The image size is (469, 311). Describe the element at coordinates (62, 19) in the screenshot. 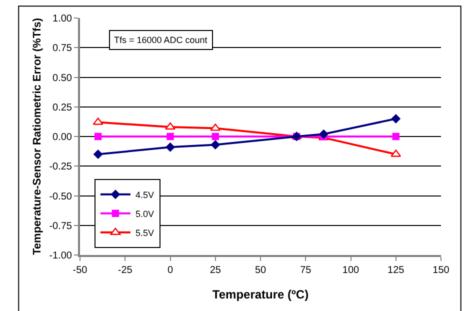

I see `y-tick-label: 1.00` at that location.